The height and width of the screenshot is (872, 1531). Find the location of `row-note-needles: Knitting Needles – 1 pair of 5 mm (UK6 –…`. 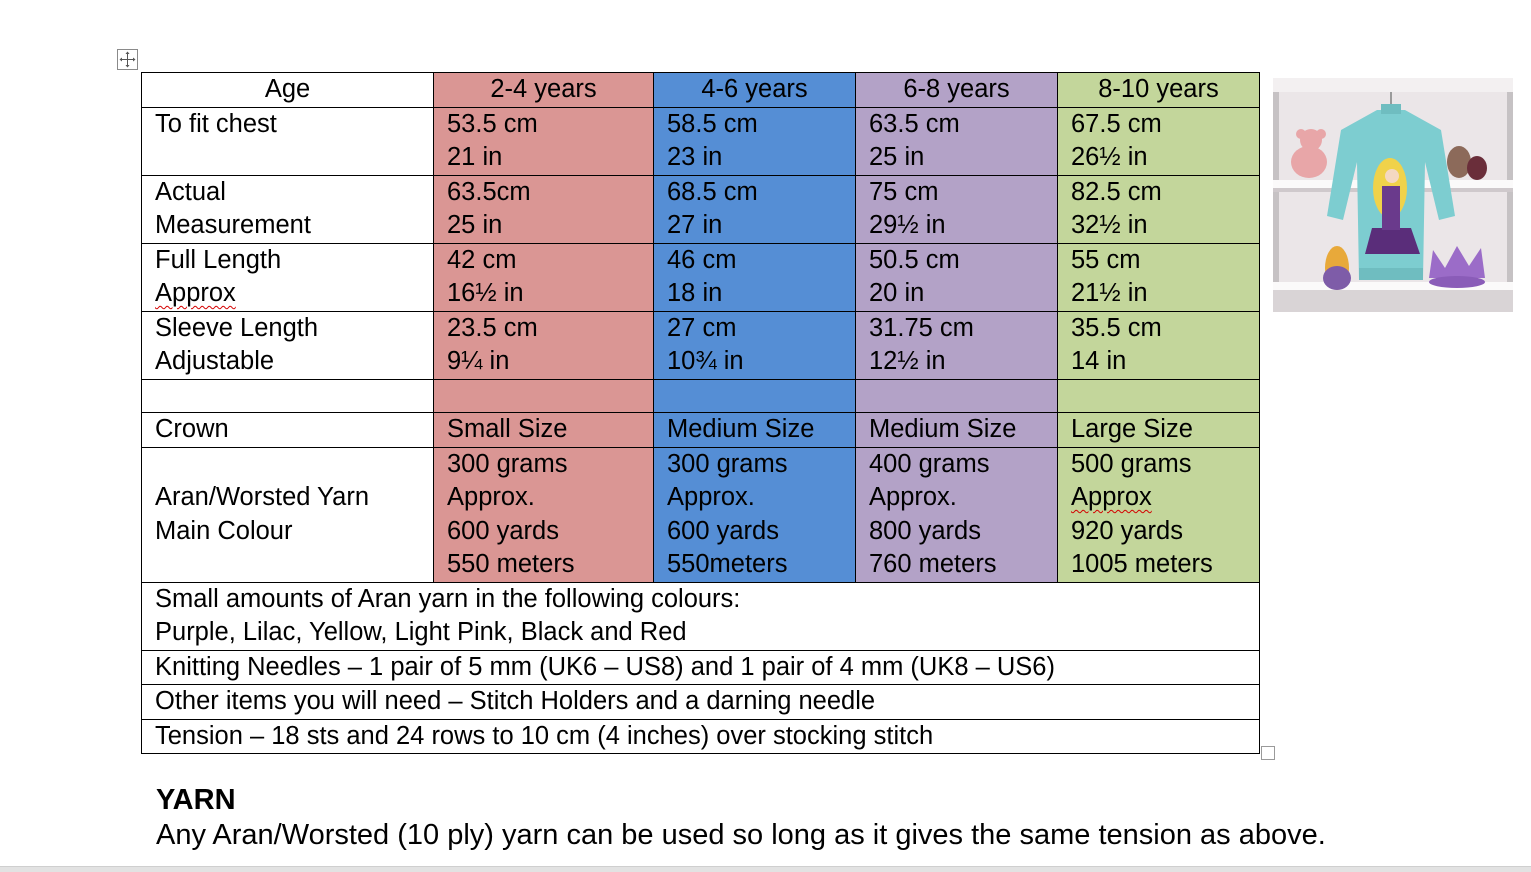

row-note-needles: Knitting Needles – 1 pair of 5 mm (UK6 –… is located at coordinates (700, 667).